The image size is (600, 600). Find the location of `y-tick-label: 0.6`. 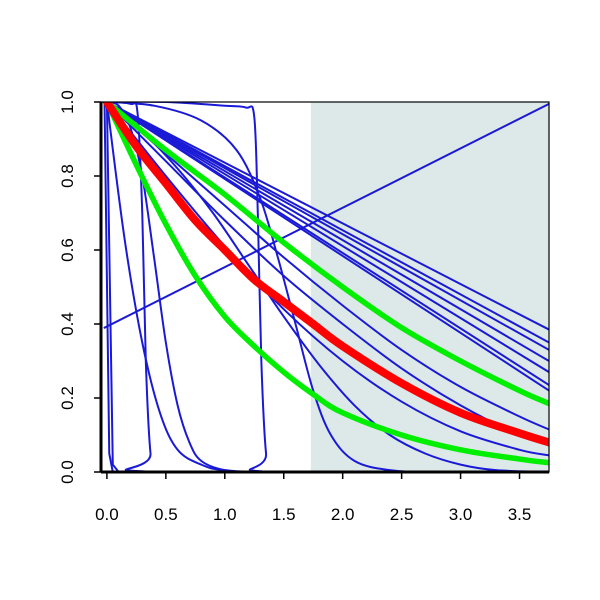

y-tick-label: 0.6 is located at coordinates (67, 250).